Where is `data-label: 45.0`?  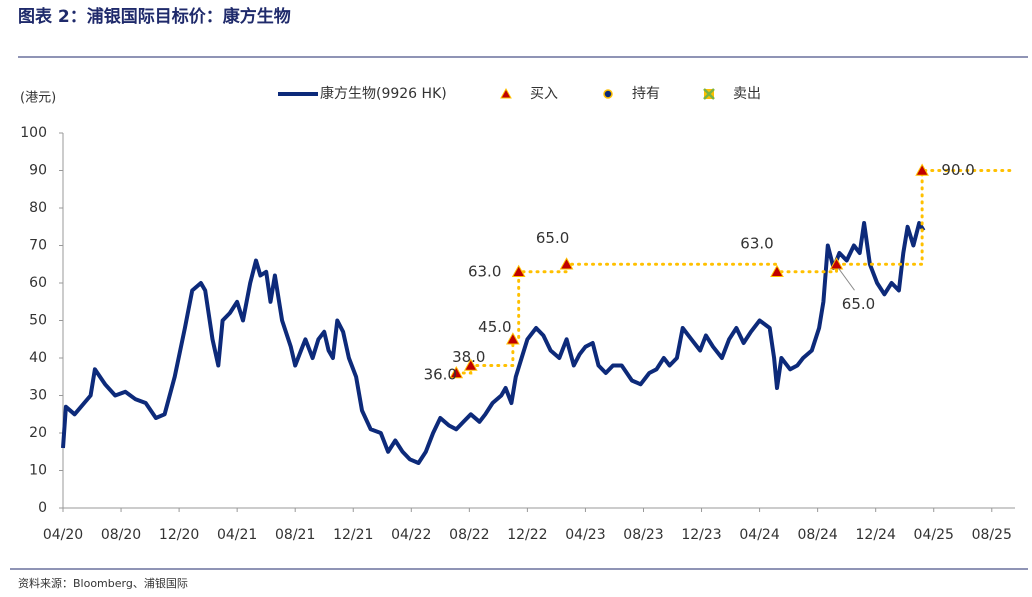
data-label: 45.0 is located at coordinates (494, 327).